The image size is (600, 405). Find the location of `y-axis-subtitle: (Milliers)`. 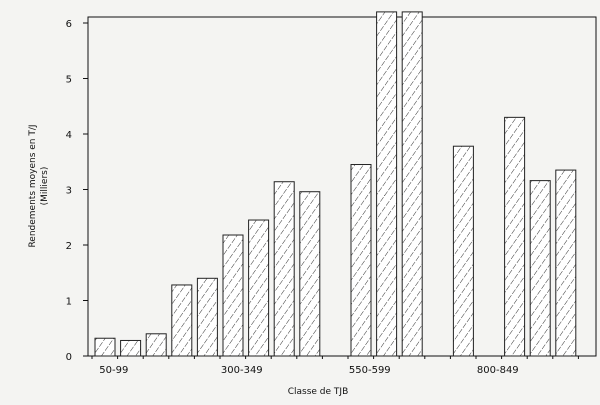

y-axis-subtitle: (Milliers) is located at coordinates (45, 186).